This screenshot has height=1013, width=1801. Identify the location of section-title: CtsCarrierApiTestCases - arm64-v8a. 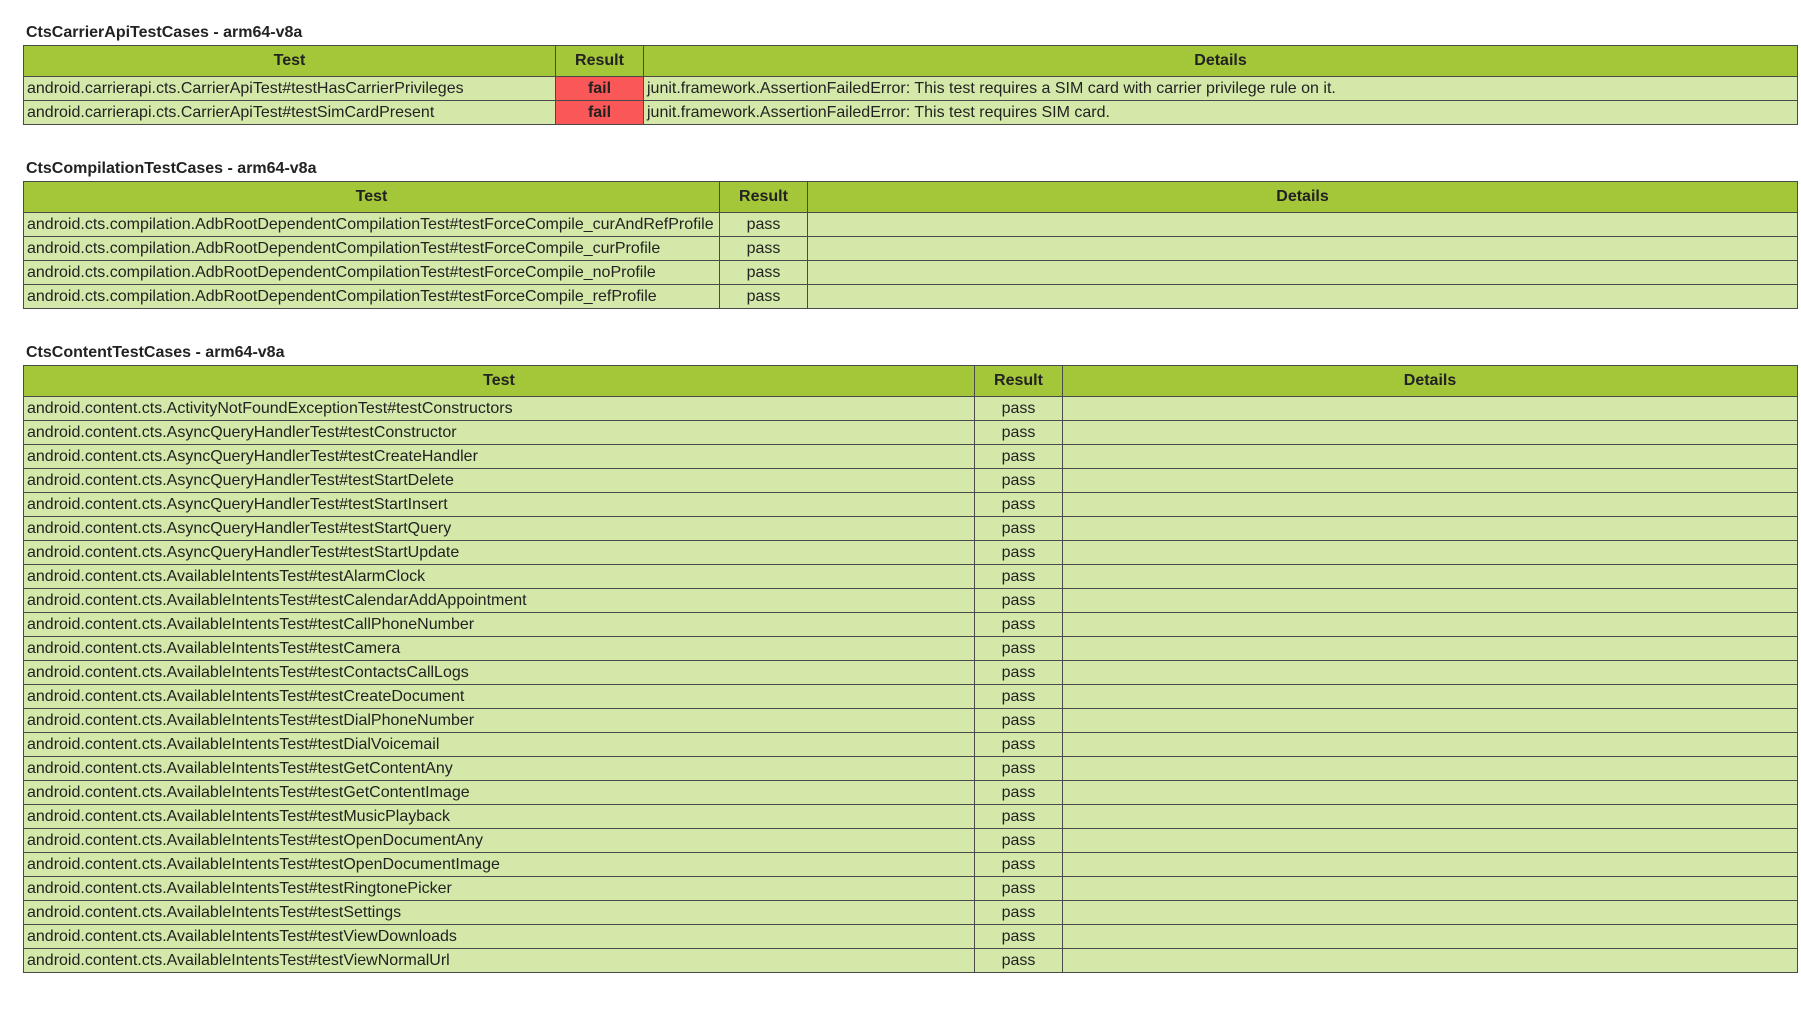
(164, 32).